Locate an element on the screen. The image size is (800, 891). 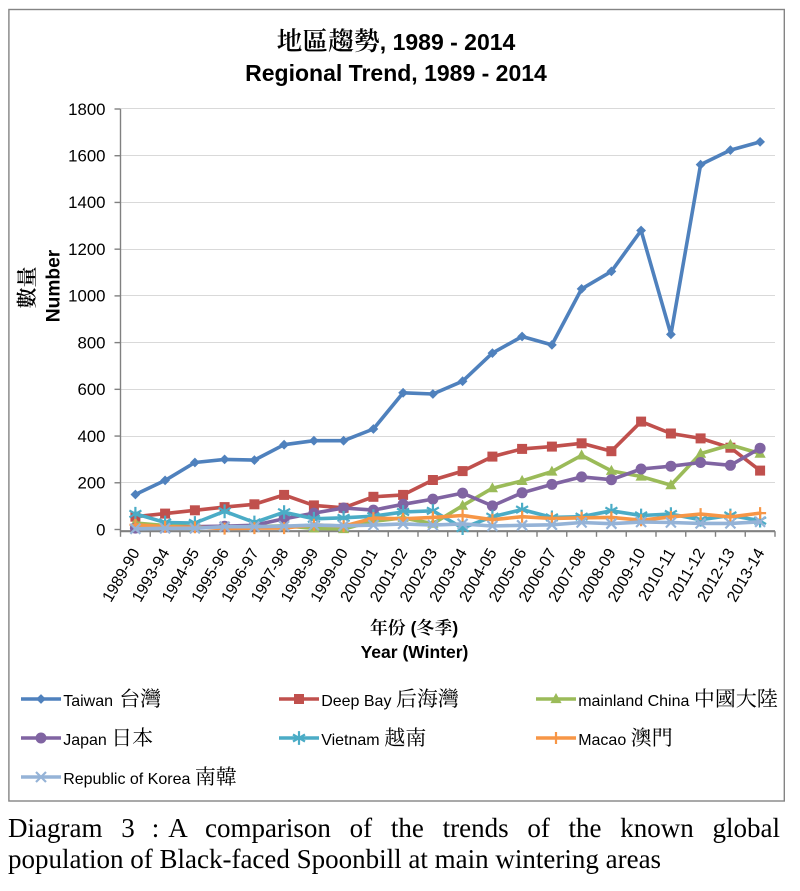
svg-text: 1600 is located at coordinates (86, 156).